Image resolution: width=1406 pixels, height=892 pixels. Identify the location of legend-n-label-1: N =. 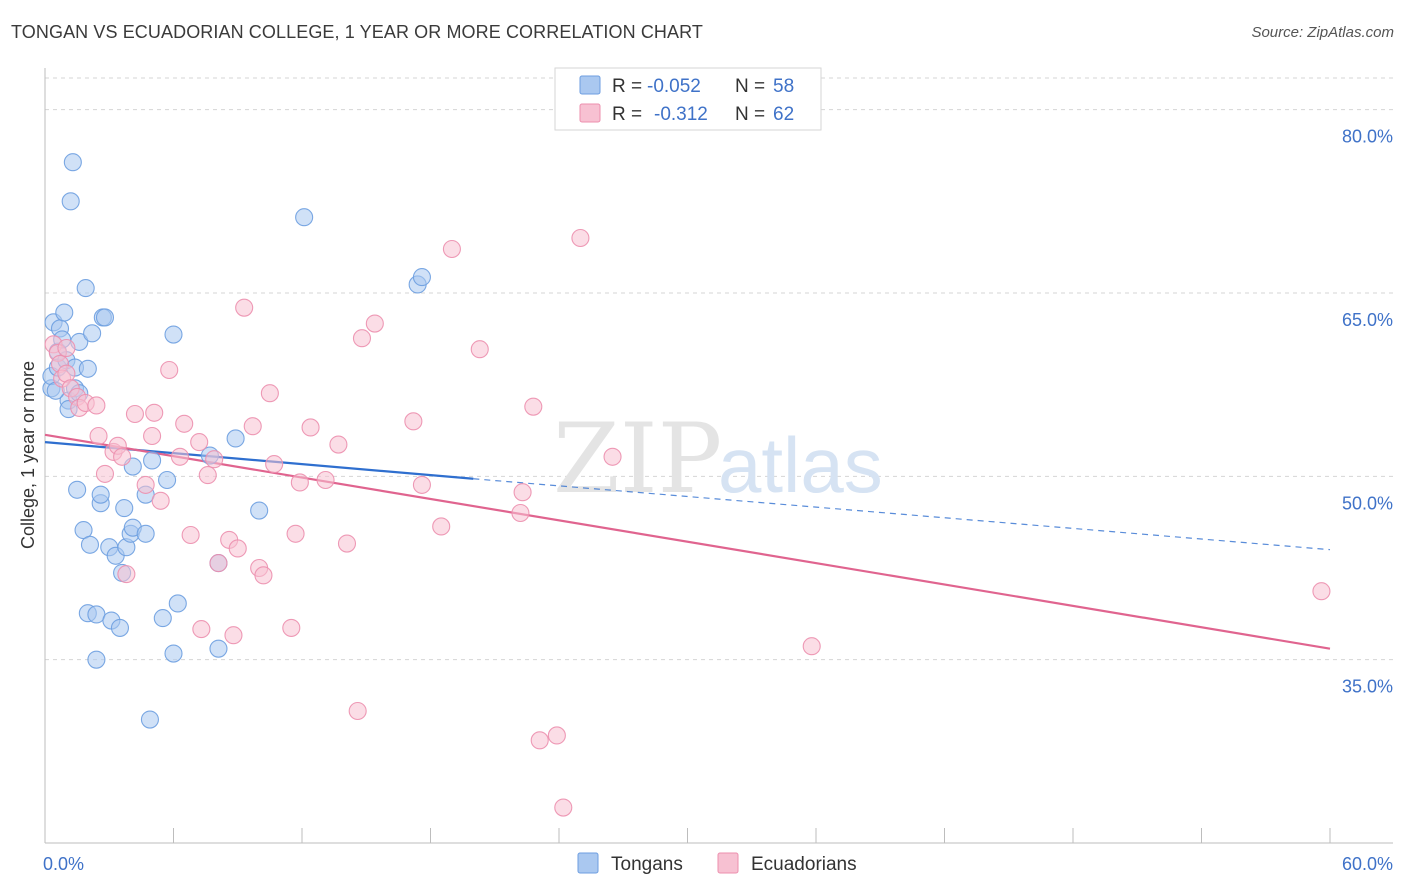
(750, 86).